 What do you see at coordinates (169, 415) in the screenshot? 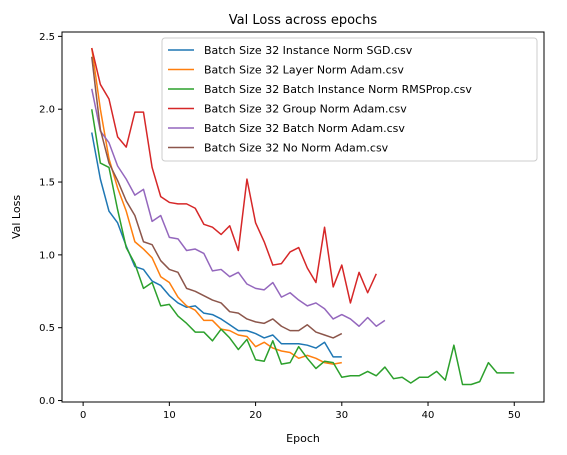
I see `x-tick-label: 10` at bounding box center [169, 415].